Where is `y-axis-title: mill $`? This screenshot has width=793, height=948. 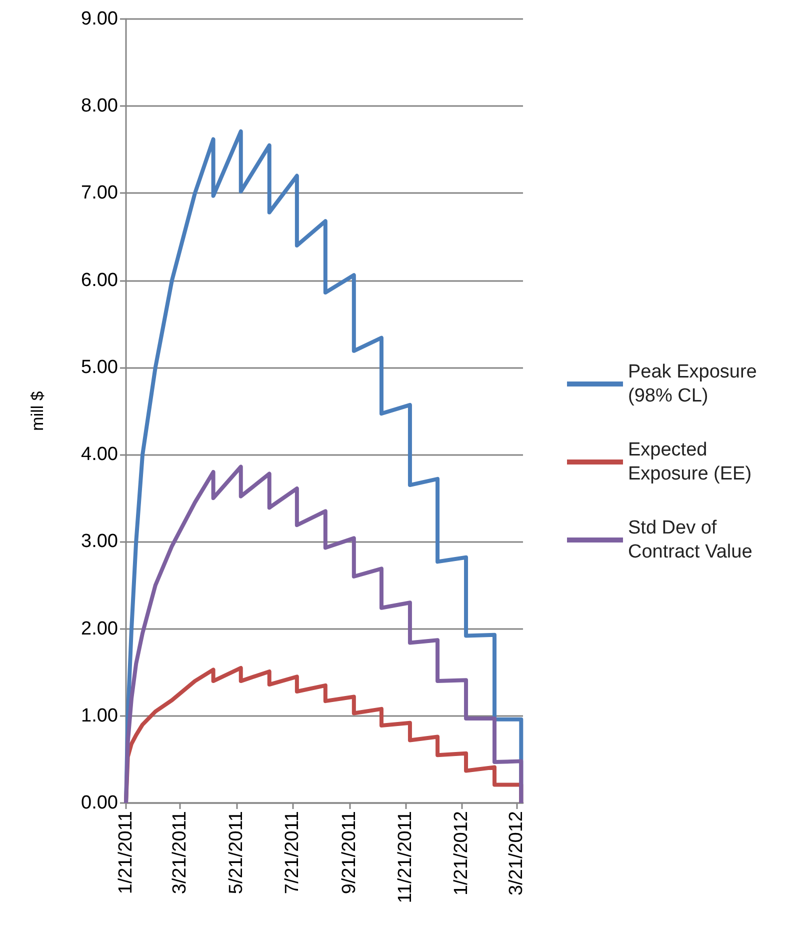 y-axis-title: mill $ is located at coordinates (37, 410).